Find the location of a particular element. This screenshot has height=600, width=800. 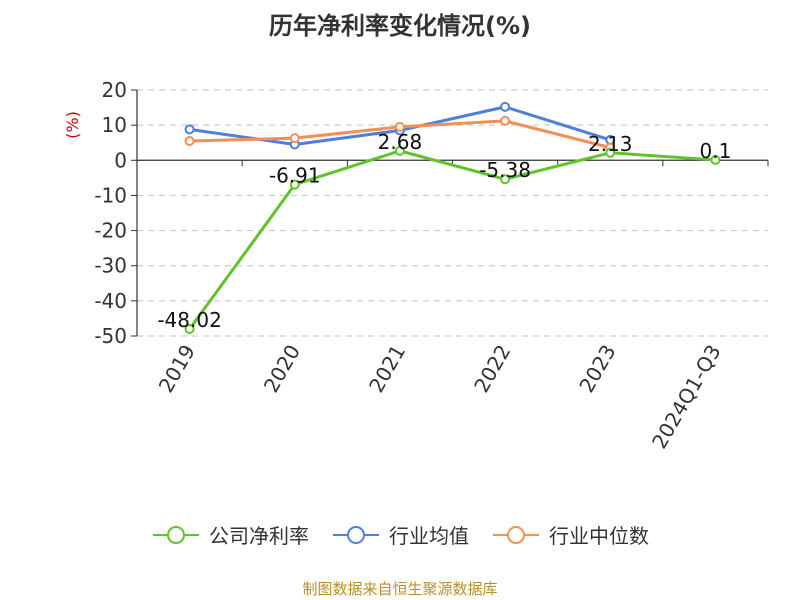

data-label: -5.38 is located at coordinates (505, 170).